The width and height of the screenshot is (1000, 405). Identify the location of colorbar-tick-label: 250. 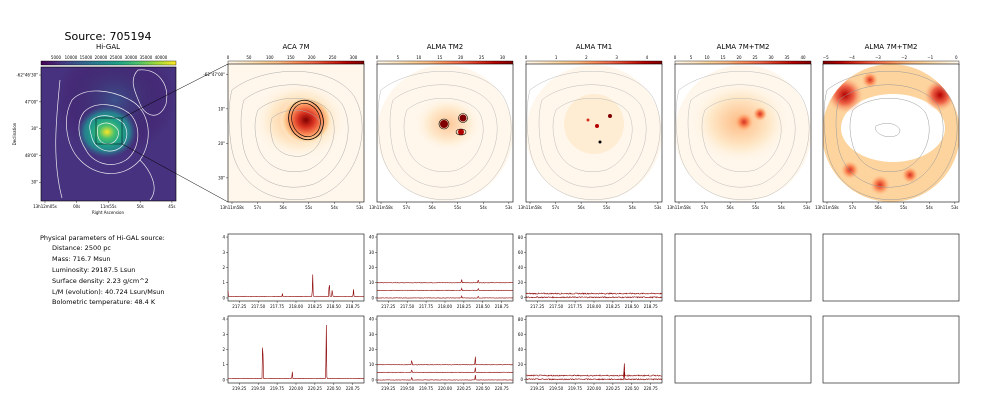
(333, 57).